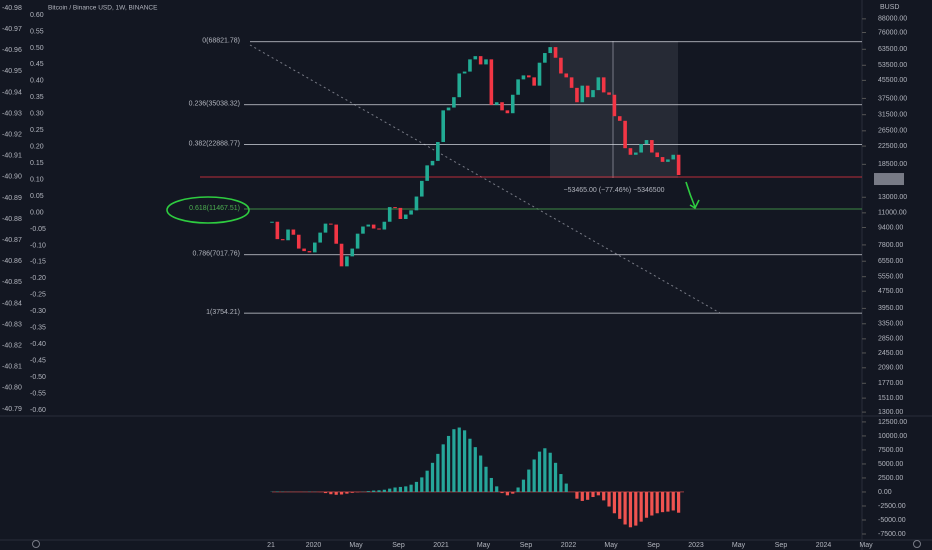 Image resolution: width=932 pixels, height=550 pixels. Describe the element at coordinates (271, 545) in the screenshot. I see `time-label: 21` at that location.